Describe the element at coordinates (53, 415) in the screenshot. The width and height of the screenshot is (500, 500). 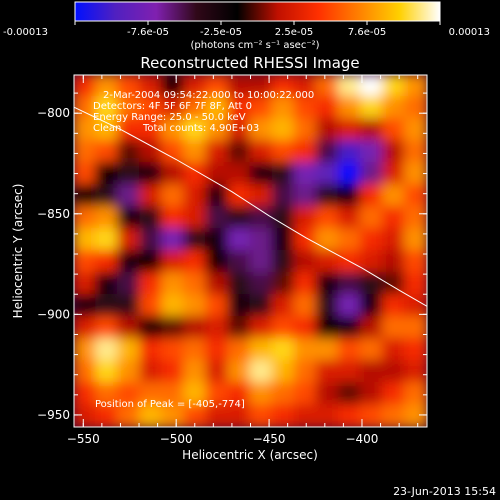
I see `y-tick-label: −950` at that location.